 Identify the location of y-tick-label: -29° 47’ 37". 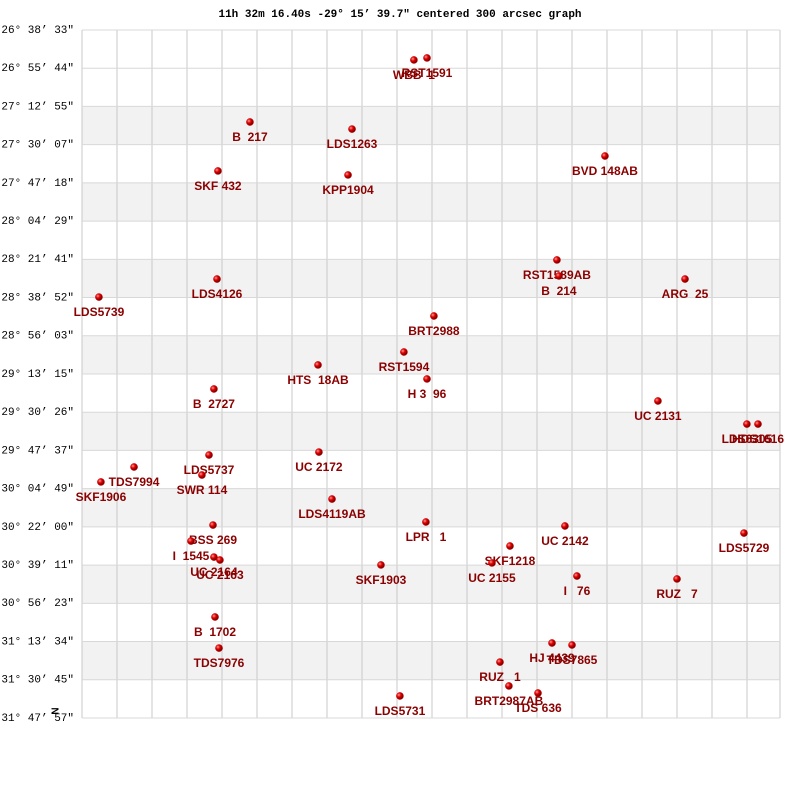
(37, 451).